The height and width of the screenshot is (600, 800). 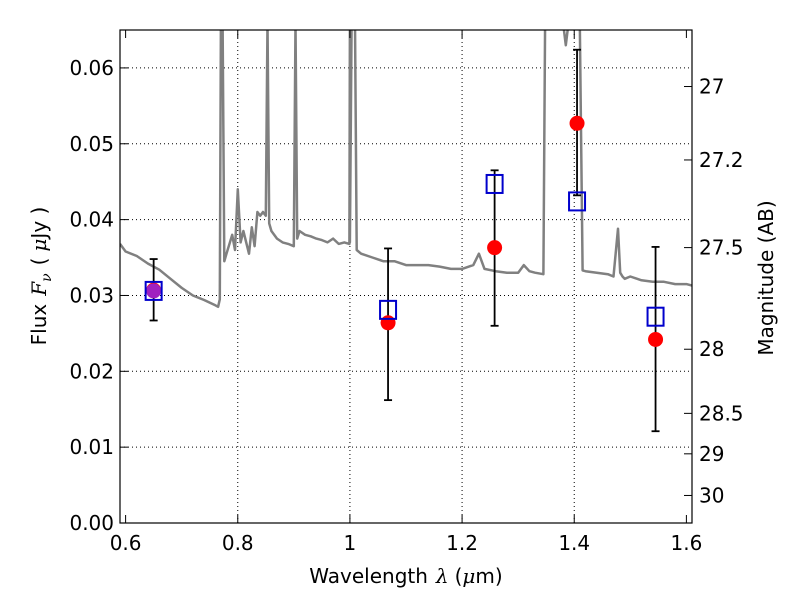 I want to click on y2-tick-label: 28, so click(x=711, y=349).